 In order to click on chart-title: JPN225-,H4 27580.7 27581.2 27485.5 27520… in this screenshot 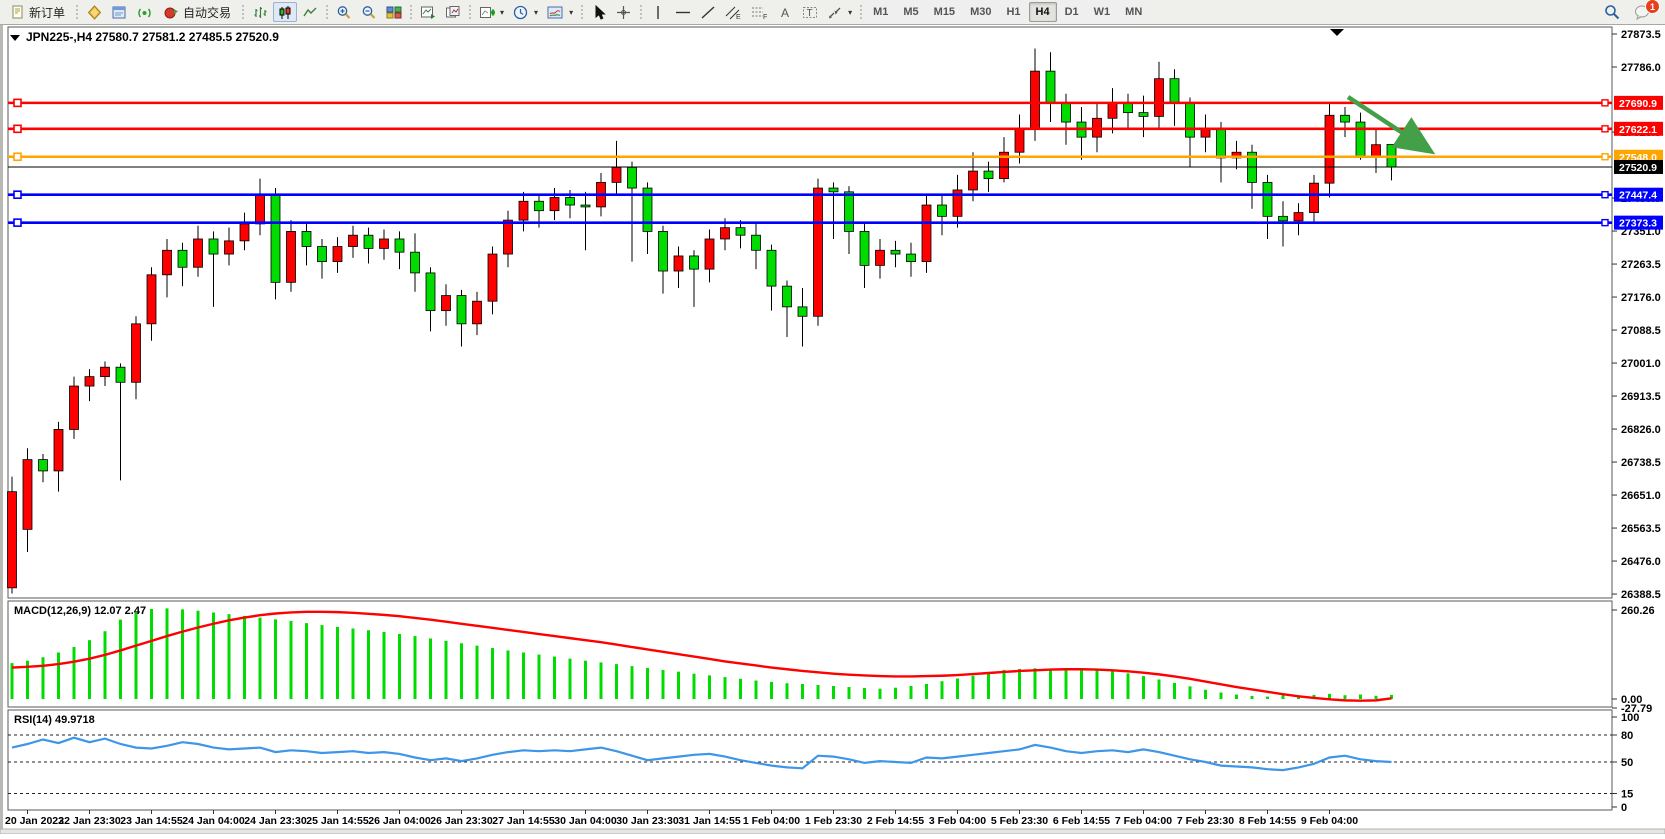, I will do `click(144, 37)`.